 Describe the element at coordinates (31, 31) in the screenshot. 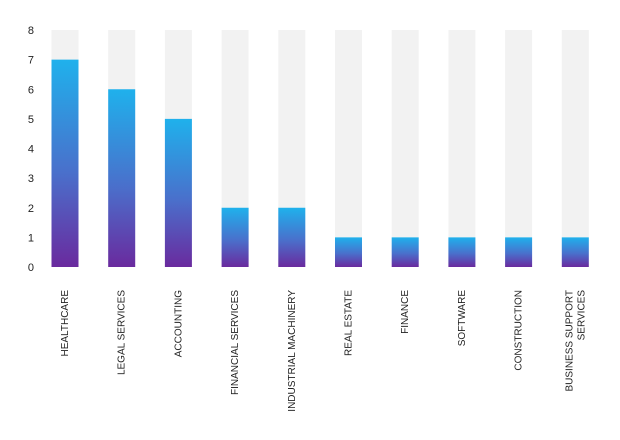

I see `y-tick-label: 8` at that location.